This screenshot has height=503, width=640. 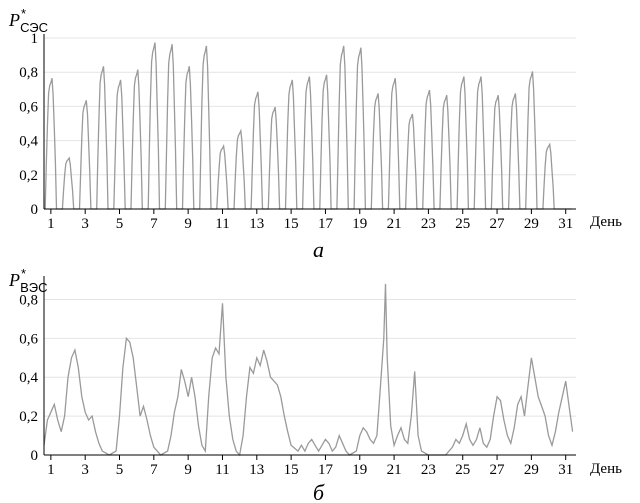 What do you see at coordinates (85, 224) in the screenshot?
I see `solar-x-tick-label: 3` at bounding box center [85, 224].